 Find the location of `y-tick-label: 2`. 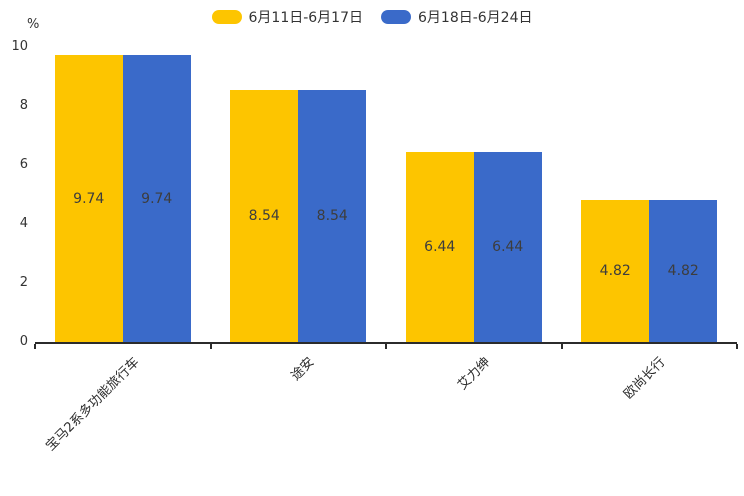

y-tick-label: 2 is located at coordinates (23, 282).